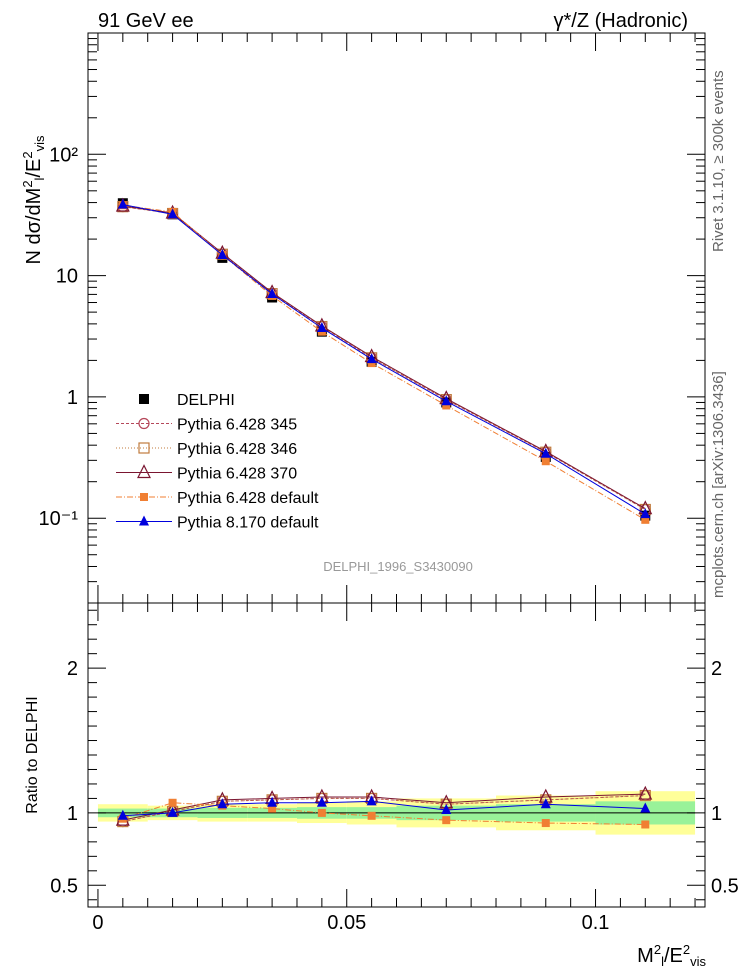  Describe the element at coordinates (248, 523) in the screenshot. I see `legend-label: Pythia 8.170 default` at that location.